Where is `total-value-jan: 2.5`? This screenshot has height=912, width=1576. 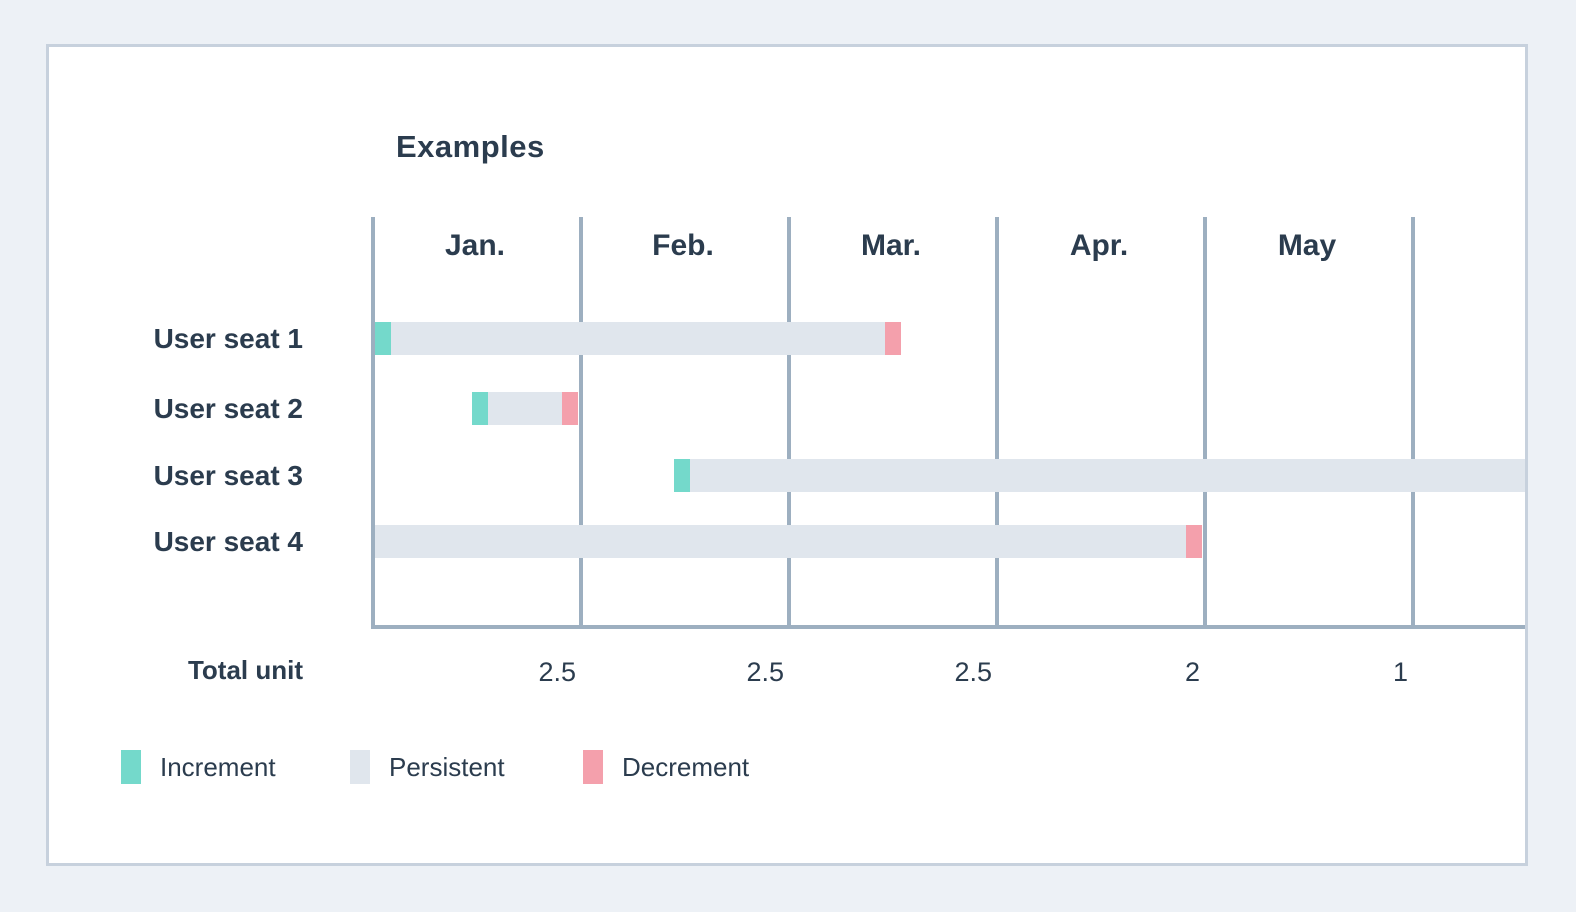 total-value-jan: 2.5 is located at coordinates (557, 672).